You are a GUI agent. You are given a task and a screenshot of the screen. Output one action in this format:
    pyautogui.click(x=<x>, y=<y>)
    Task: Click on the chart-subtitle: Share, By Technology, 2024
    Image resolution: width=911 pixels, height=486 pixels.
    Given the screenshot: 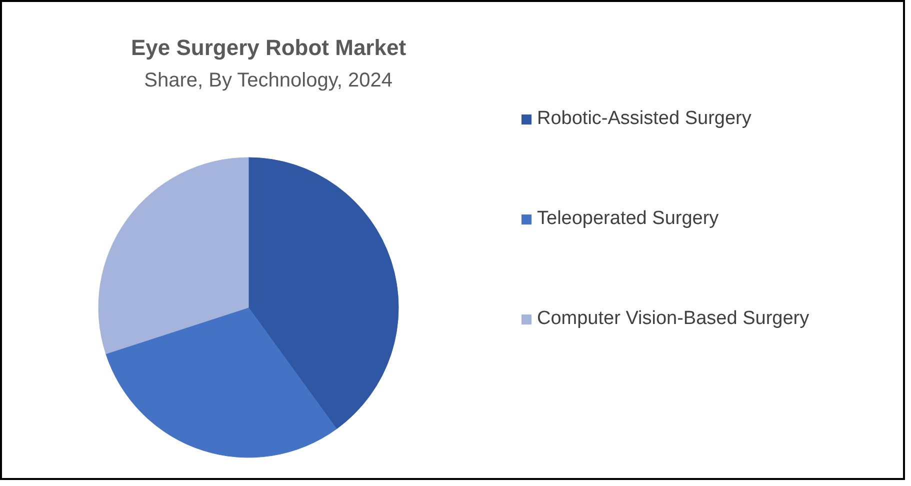 What is the action you would take?
    pyautogui.click(x=268, y=81)
    